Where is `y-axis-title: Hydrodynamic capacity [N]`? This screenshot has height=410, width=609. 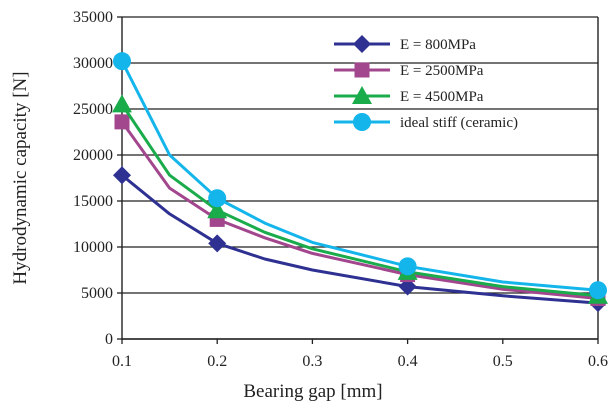
y-axis-title: Hydrodynamic capacity [N] is located at coordinates (20, 177).